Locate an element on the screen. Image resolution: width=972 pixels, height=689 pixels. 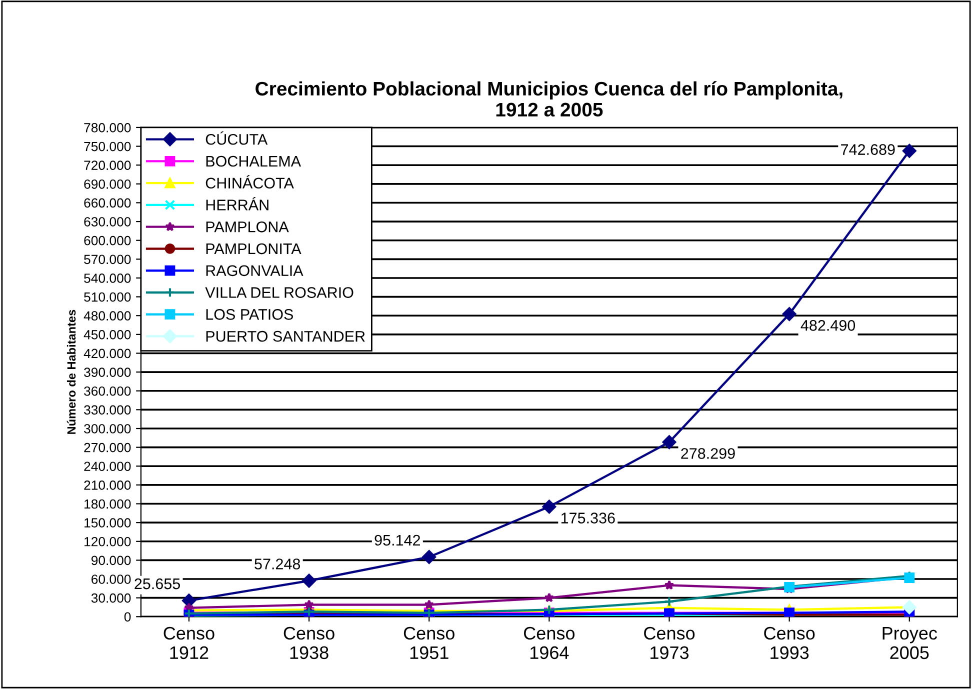
x-tick-label: Censo 1993 is located at coordinates (789, 643).